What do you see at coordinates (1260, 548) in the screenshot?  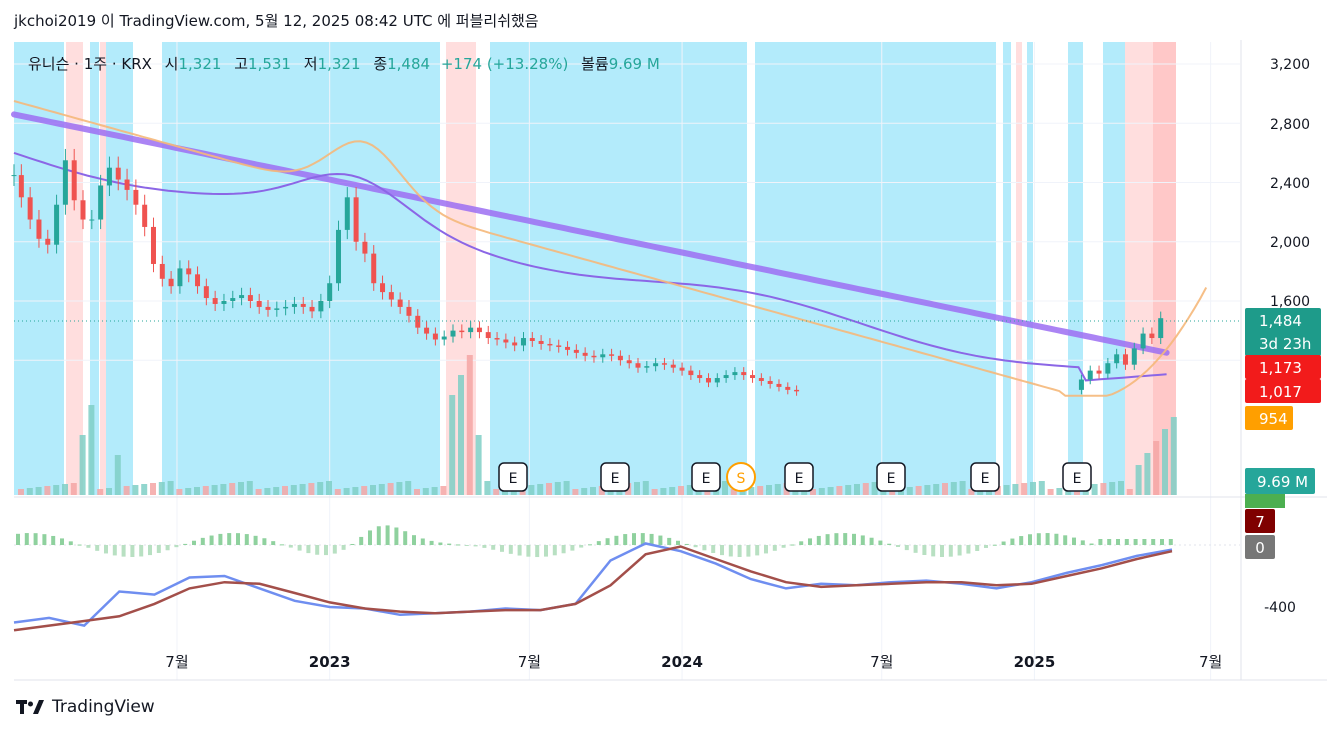 I see `macd-badge-text: 0` at bounding box center [1260, 548].